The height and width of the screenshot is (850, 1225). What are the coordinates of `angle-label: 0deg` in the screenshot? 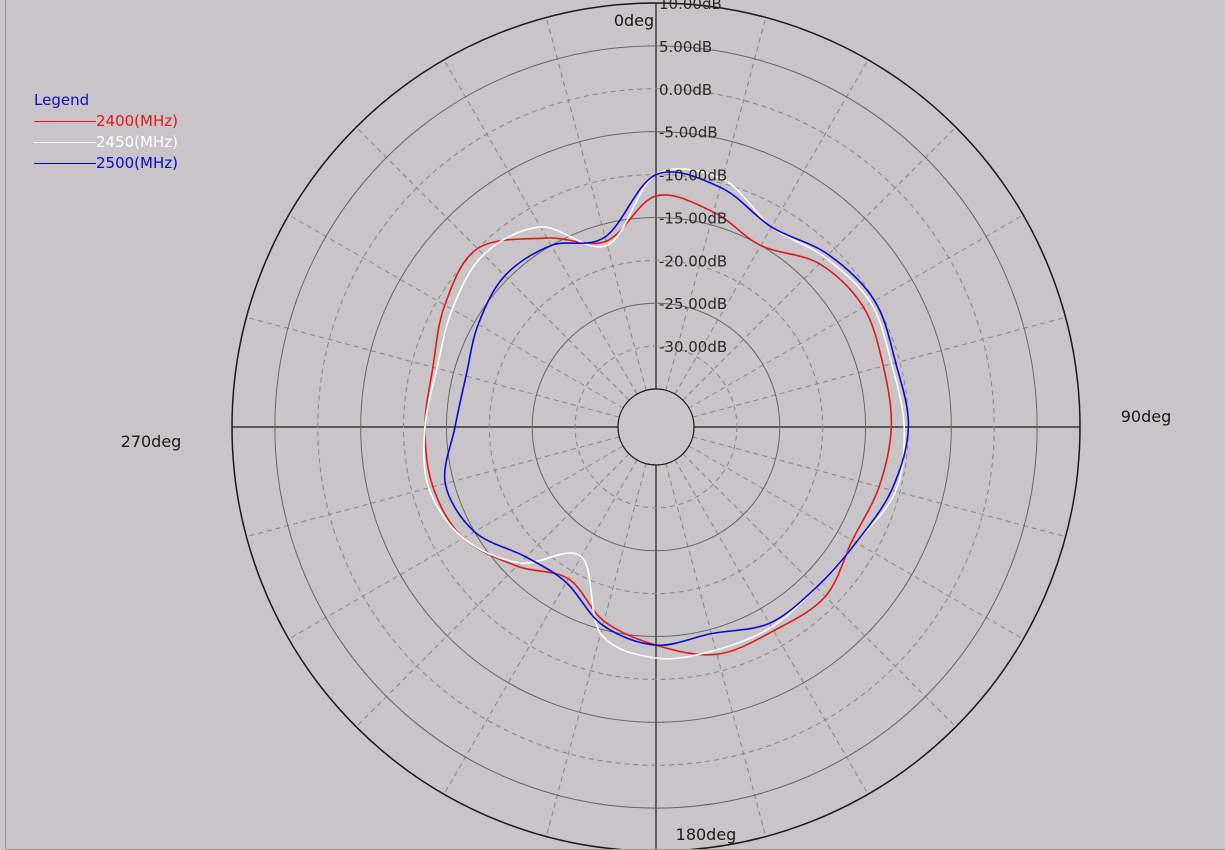 It's located at (634, 20).